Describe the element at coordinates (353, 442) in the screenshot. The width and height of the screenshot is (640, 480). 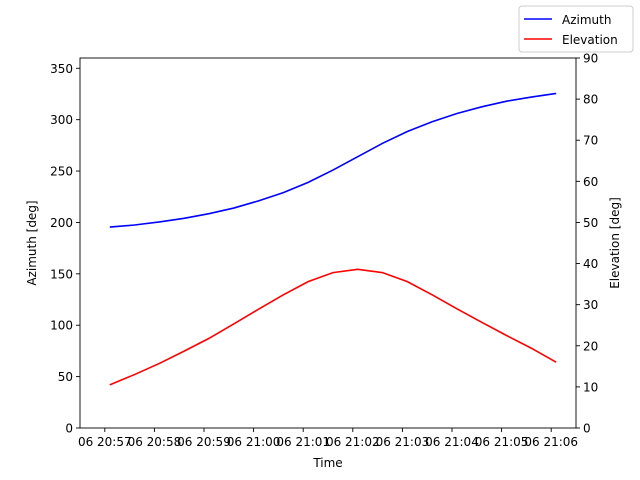
I see `x-tick-label: 06 21:02` at that location.